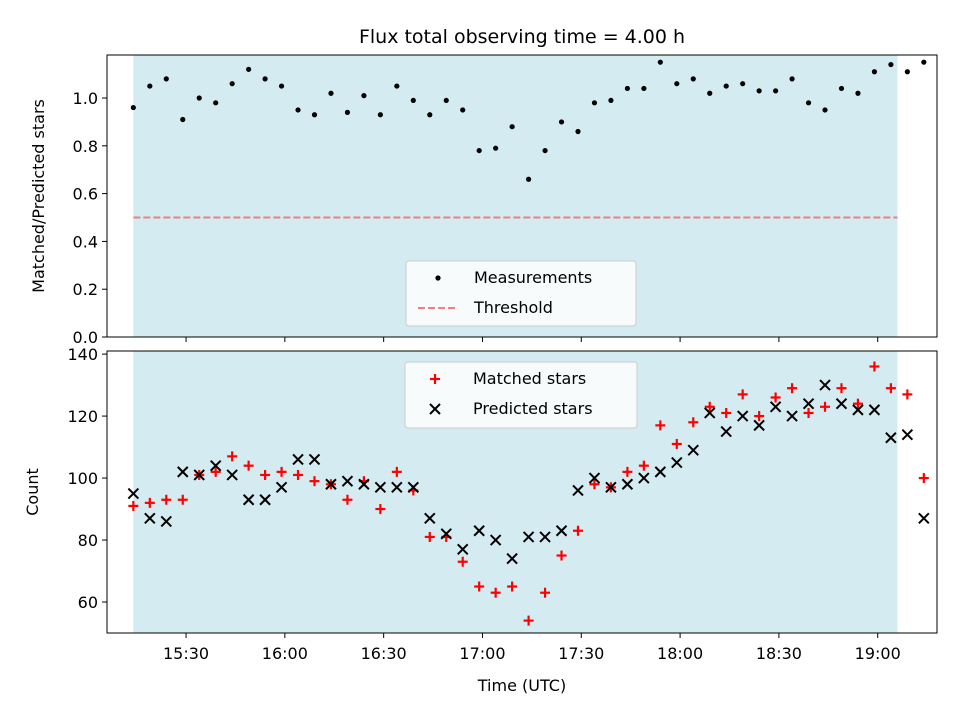 The width and height of the screenshot is (960, 720). I want to click on count-y-tick-label: 140, so click(82, 354).